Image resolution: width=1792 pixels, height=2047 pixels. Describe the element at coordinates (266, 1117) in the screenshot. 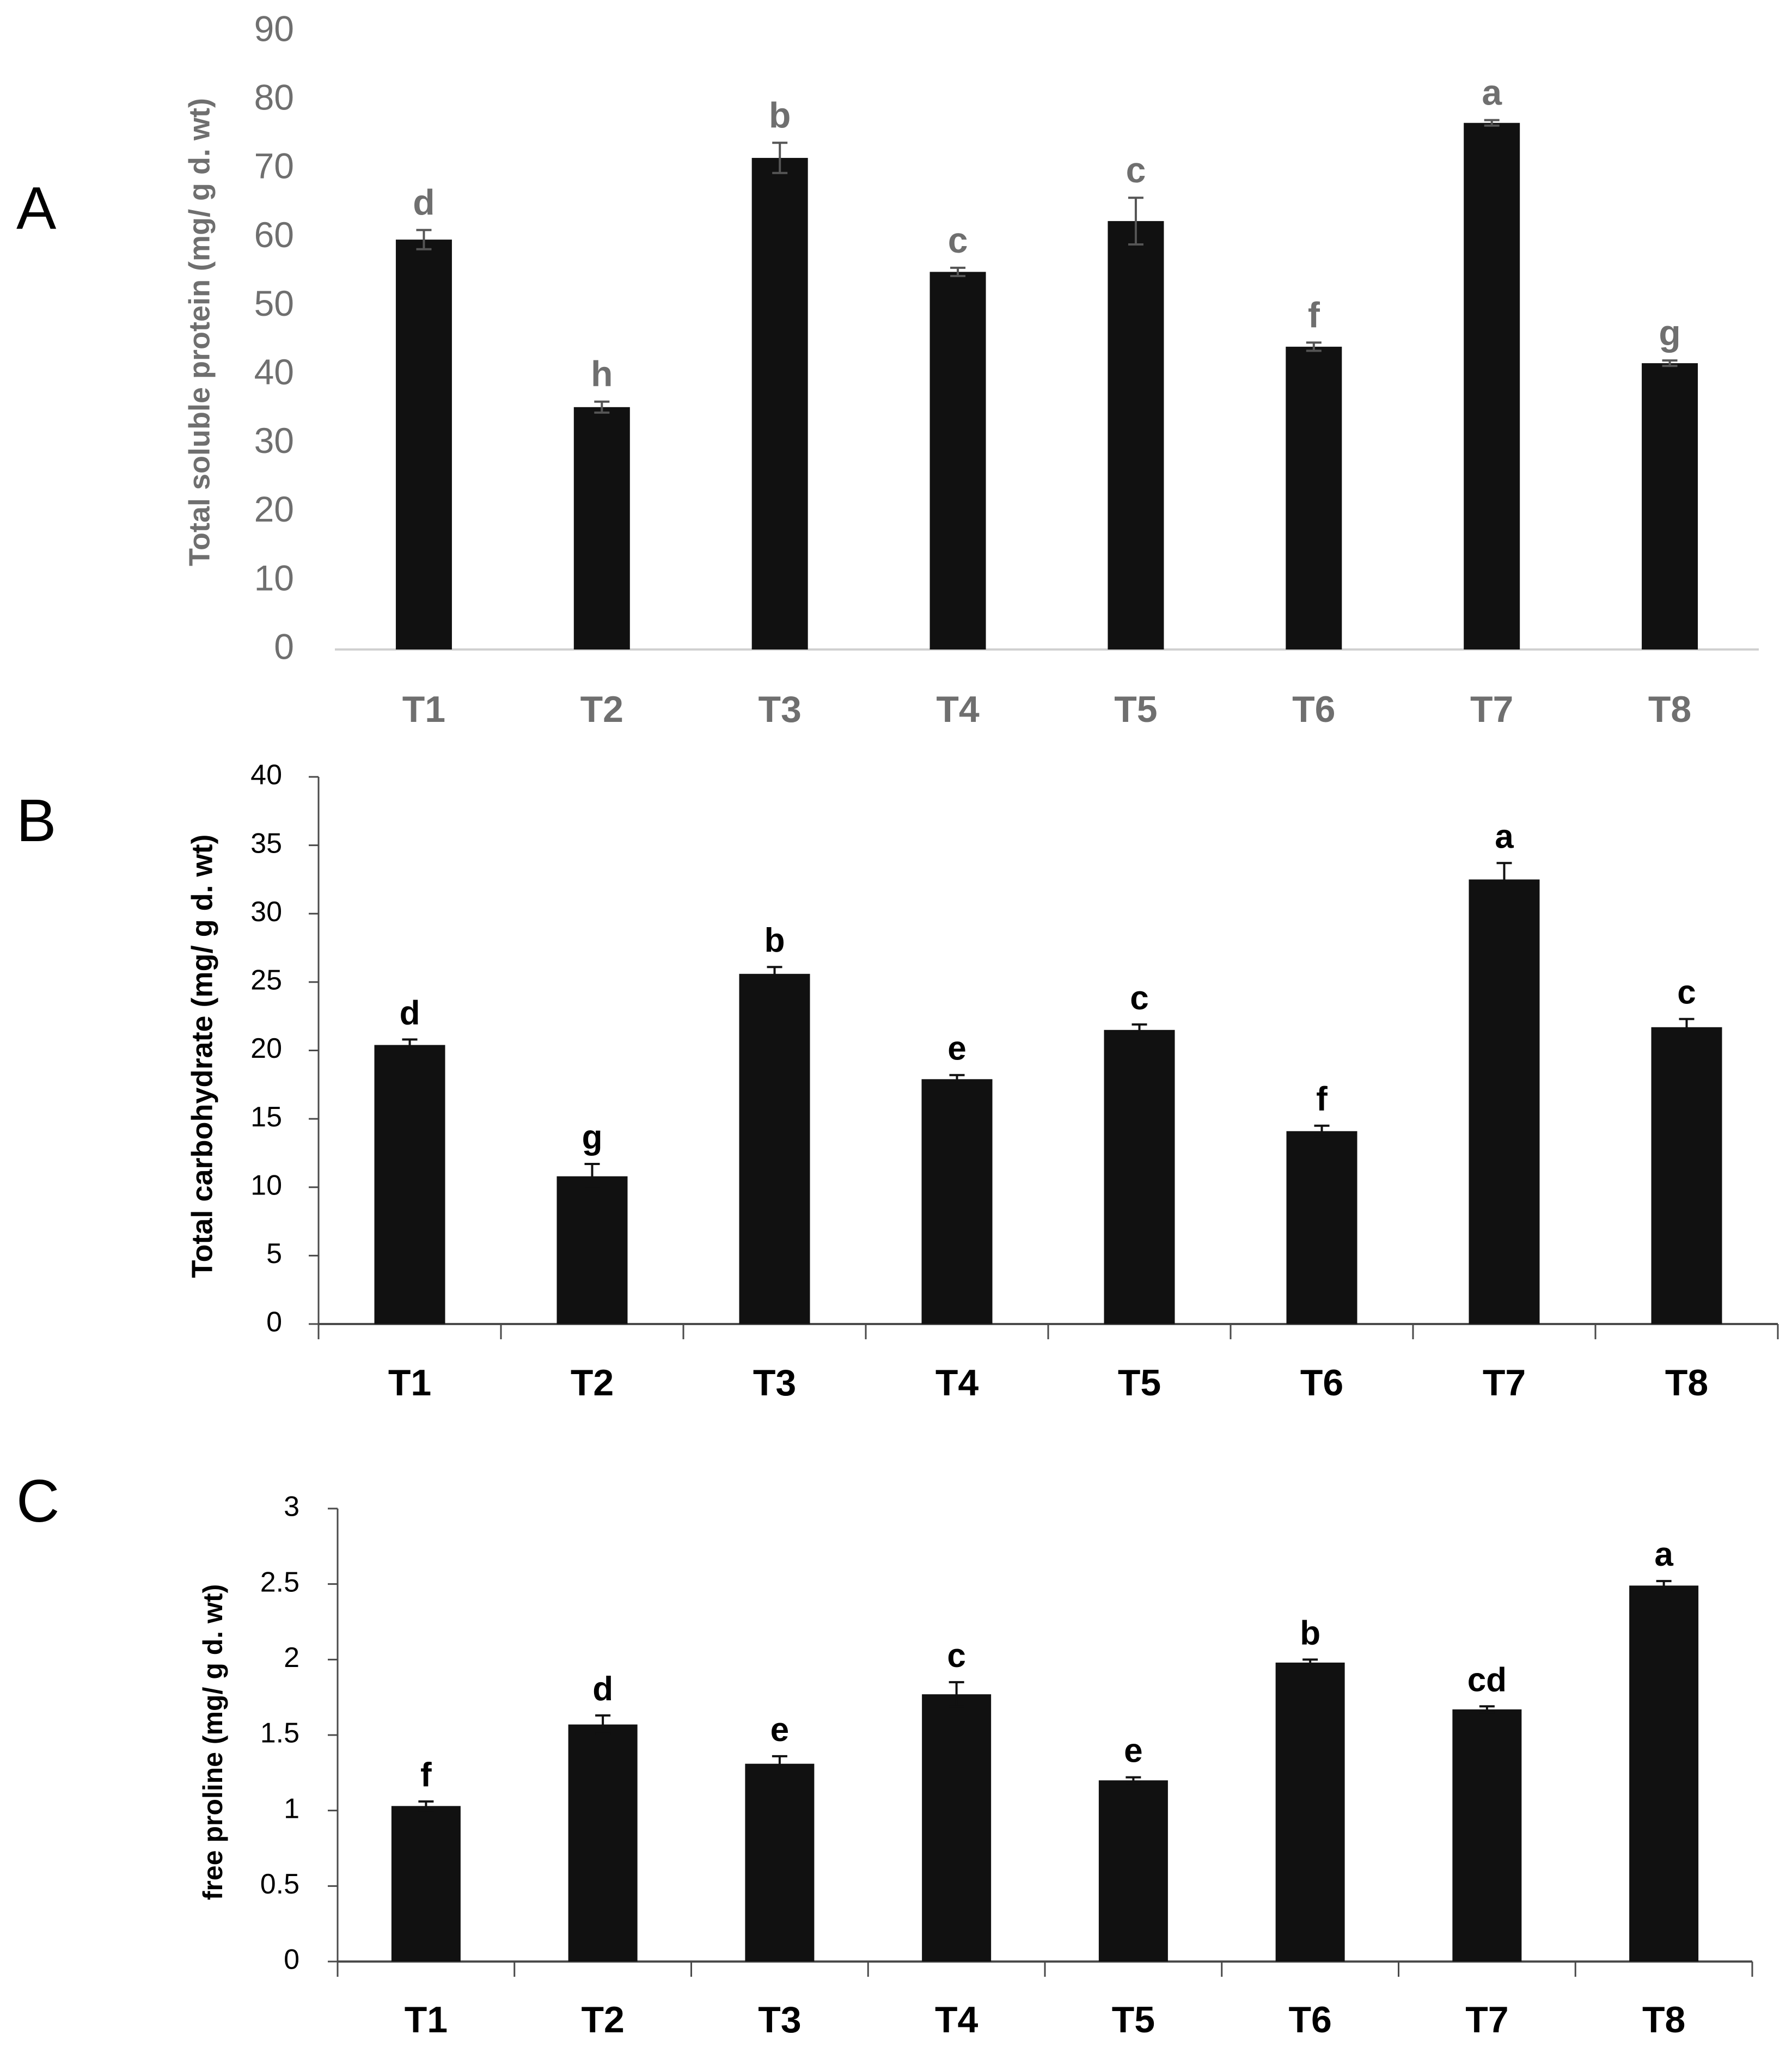

I see `y-tick-label: 15` at that location.